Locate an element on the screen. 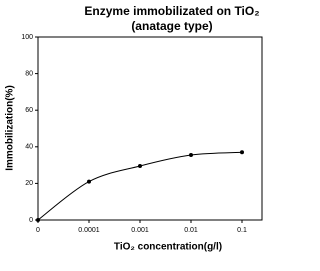 Image resolution: width=320 pixels, height=271 pixels. y-tick-label: 80 is located at coordinates (29, 73).